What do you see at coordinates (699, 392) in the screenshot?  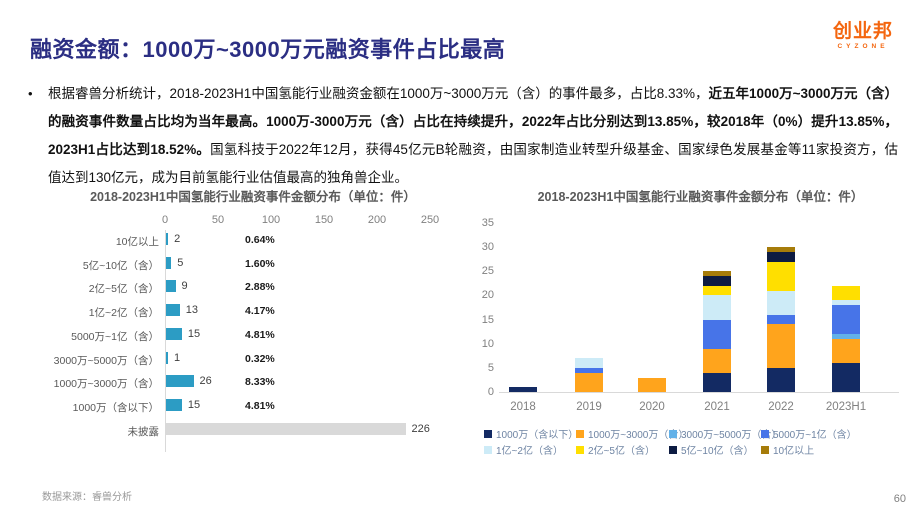 I see `x-axis-line` at bounding box center [699, 392].